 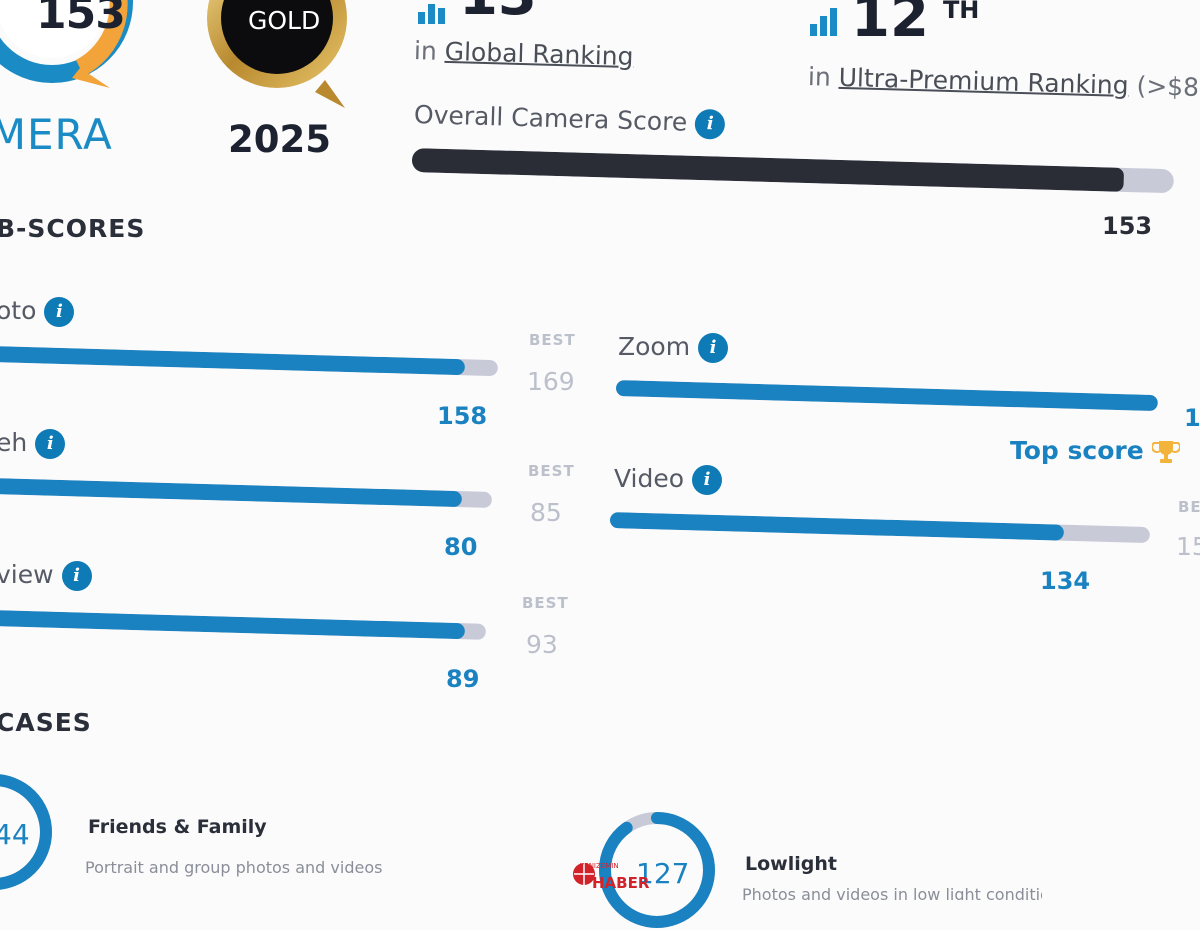 I want to click on subscore-bokeh-fill, so click(x=231, y=493).